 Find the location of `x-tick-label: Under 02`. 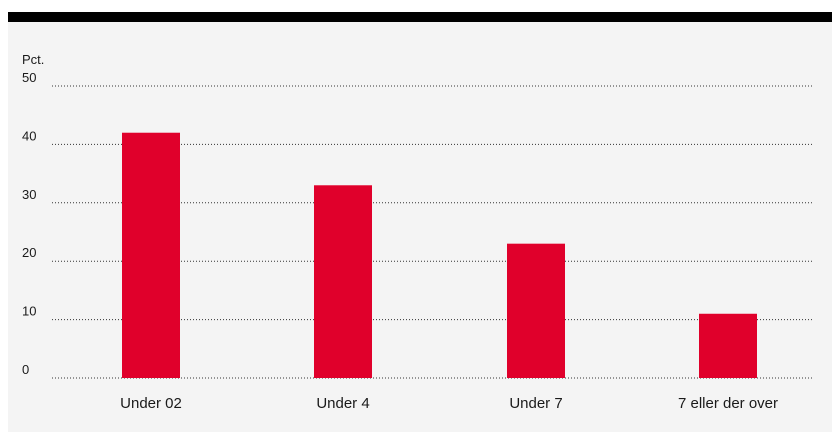

x-tick-label: Under 02 is located at coordinates (151, 403).